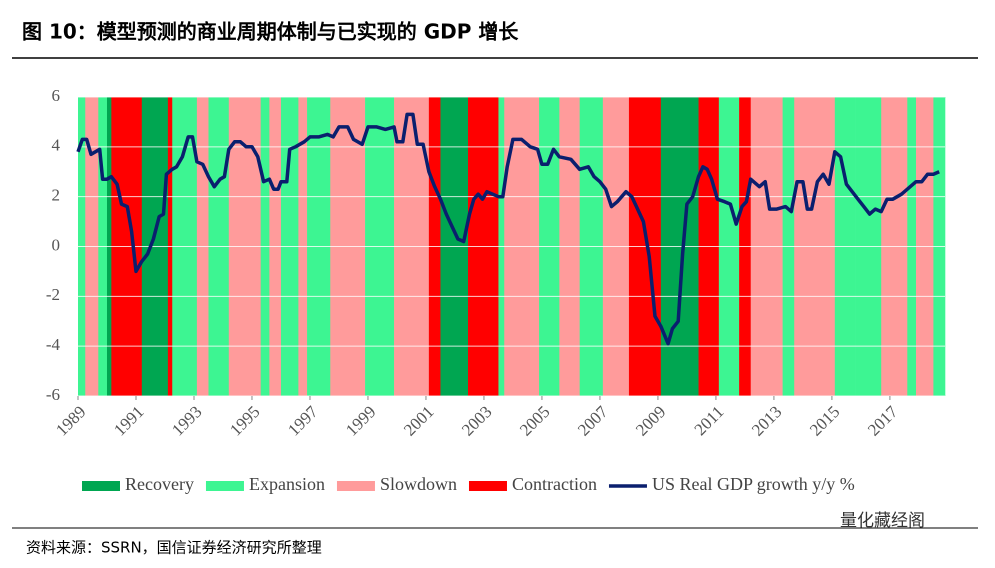 The image size is (995, 568). I want to click on x-tick-label: 1991, so click(128, 420).